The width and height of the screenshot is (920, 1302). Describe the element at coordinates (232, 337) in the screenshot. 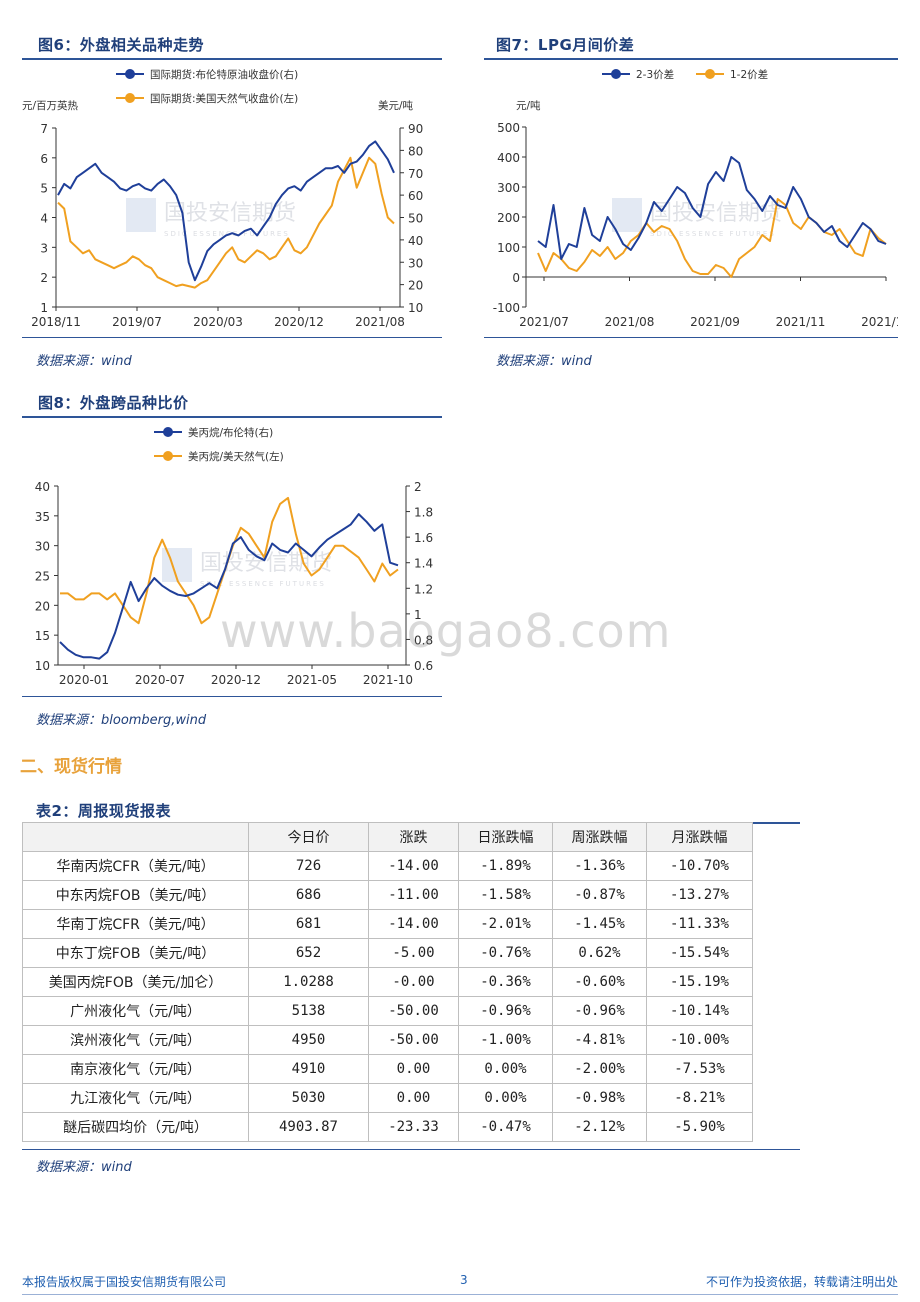

I see `fig6-bottom-rule` at that location.